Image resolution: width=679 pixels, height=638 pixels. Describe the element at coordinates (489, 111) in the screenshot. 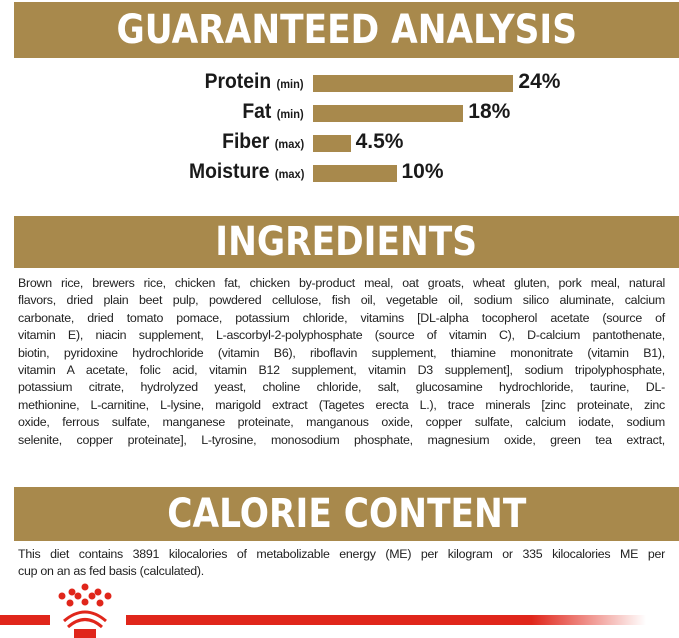

I see `nutrient-value: 18%` at that location.